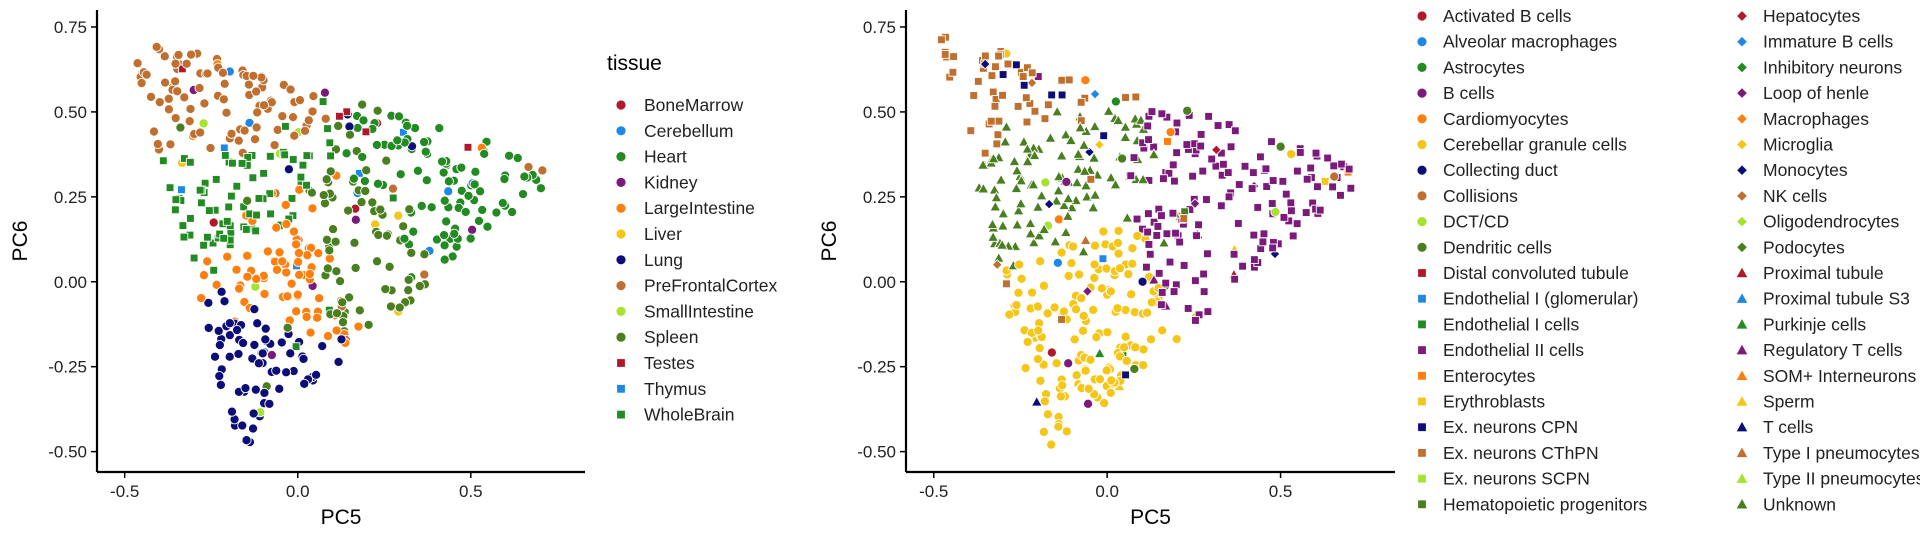  I want to click on legend-label: Purkinje cells, so click(1814, 324).